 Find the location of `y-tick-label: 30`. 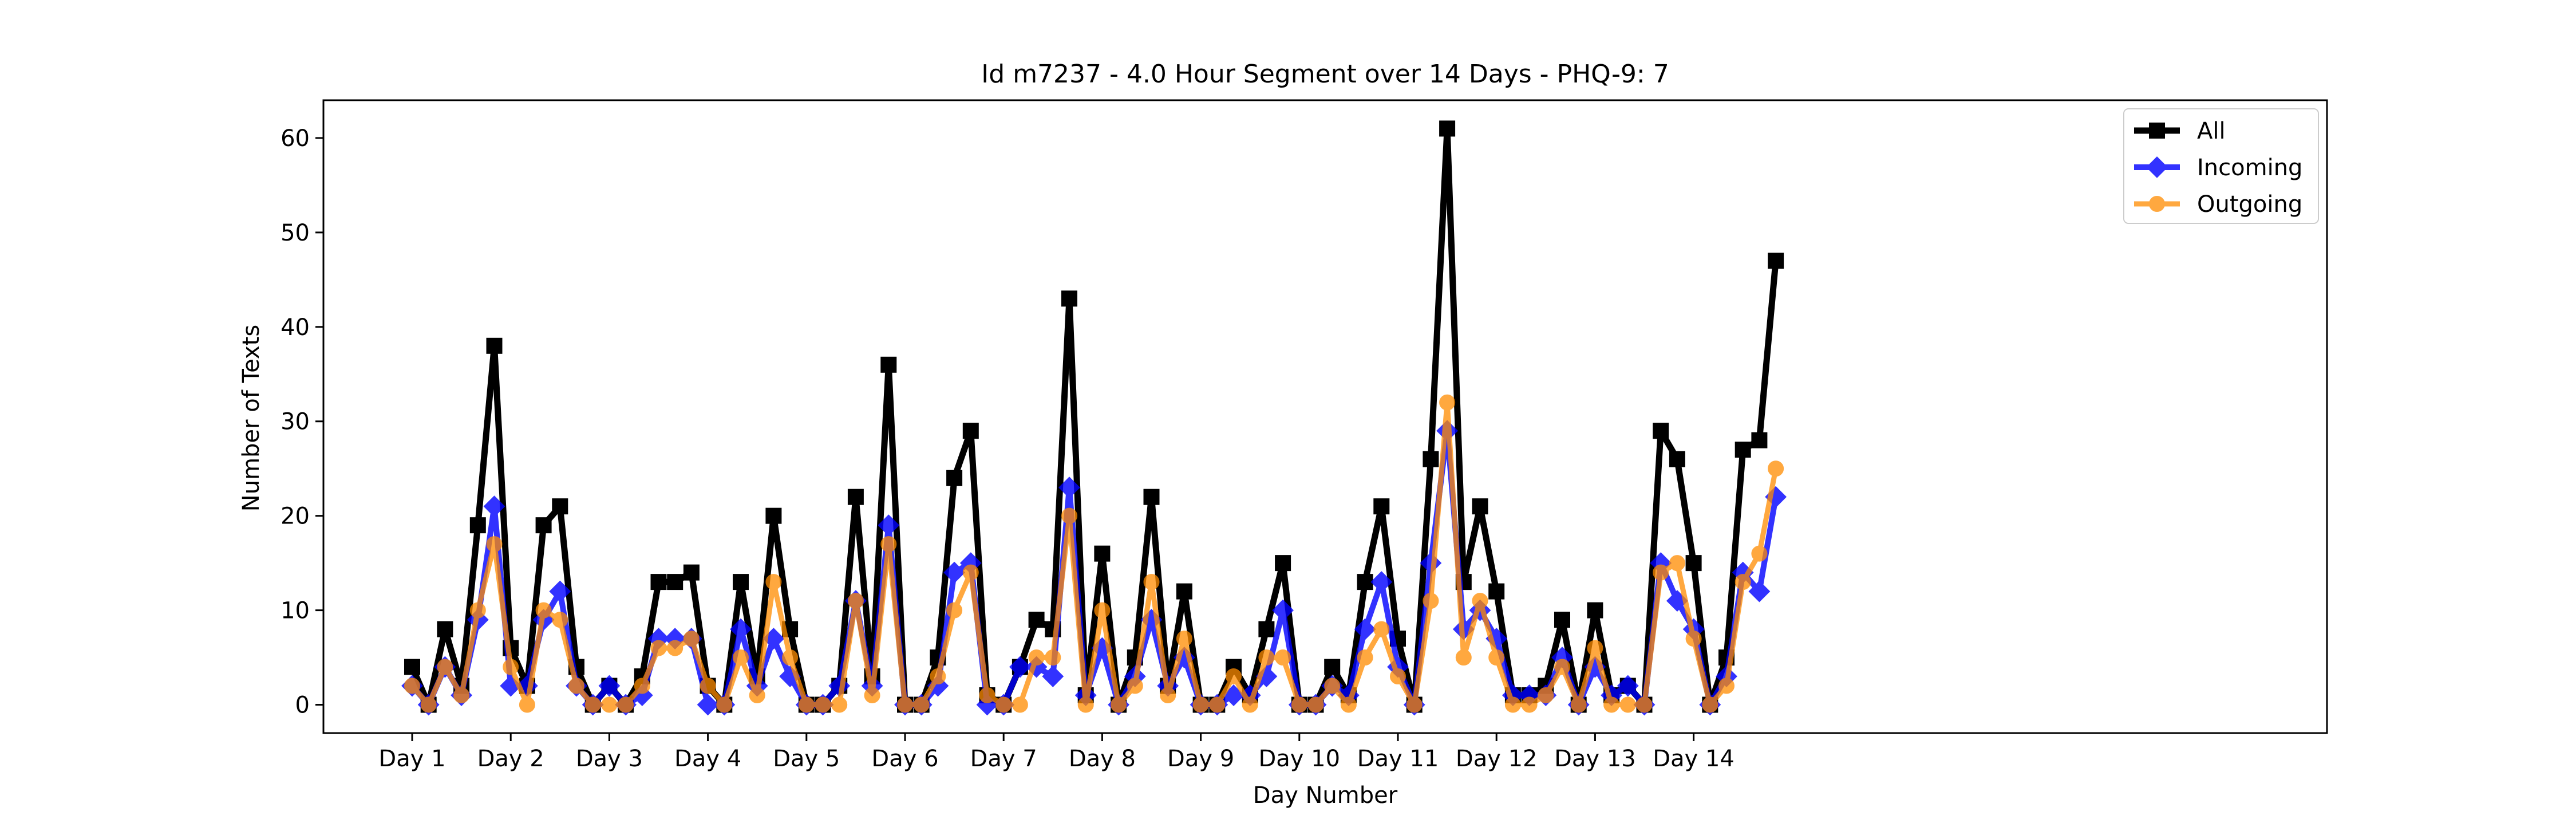

y-tick-label: 30 is located at coordinates (295, 422).